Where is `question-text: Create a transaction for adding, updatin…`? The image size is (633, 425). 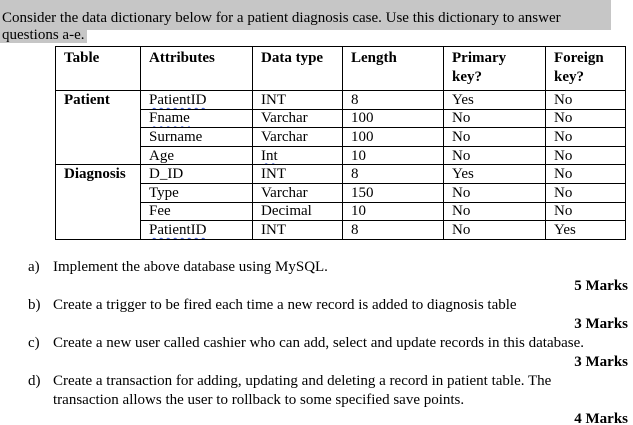 question-text: Create a transaction for adding, updatin… is located at coordinates (302, 381).